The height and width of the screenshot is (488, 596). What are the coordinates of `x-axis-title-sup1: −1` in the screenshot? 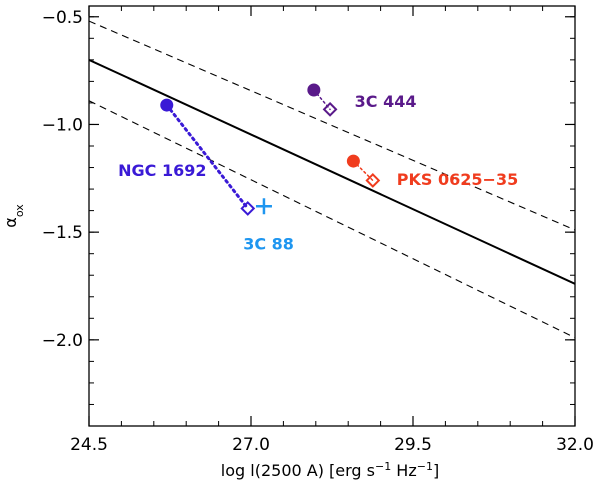 It's located at (383, 466).